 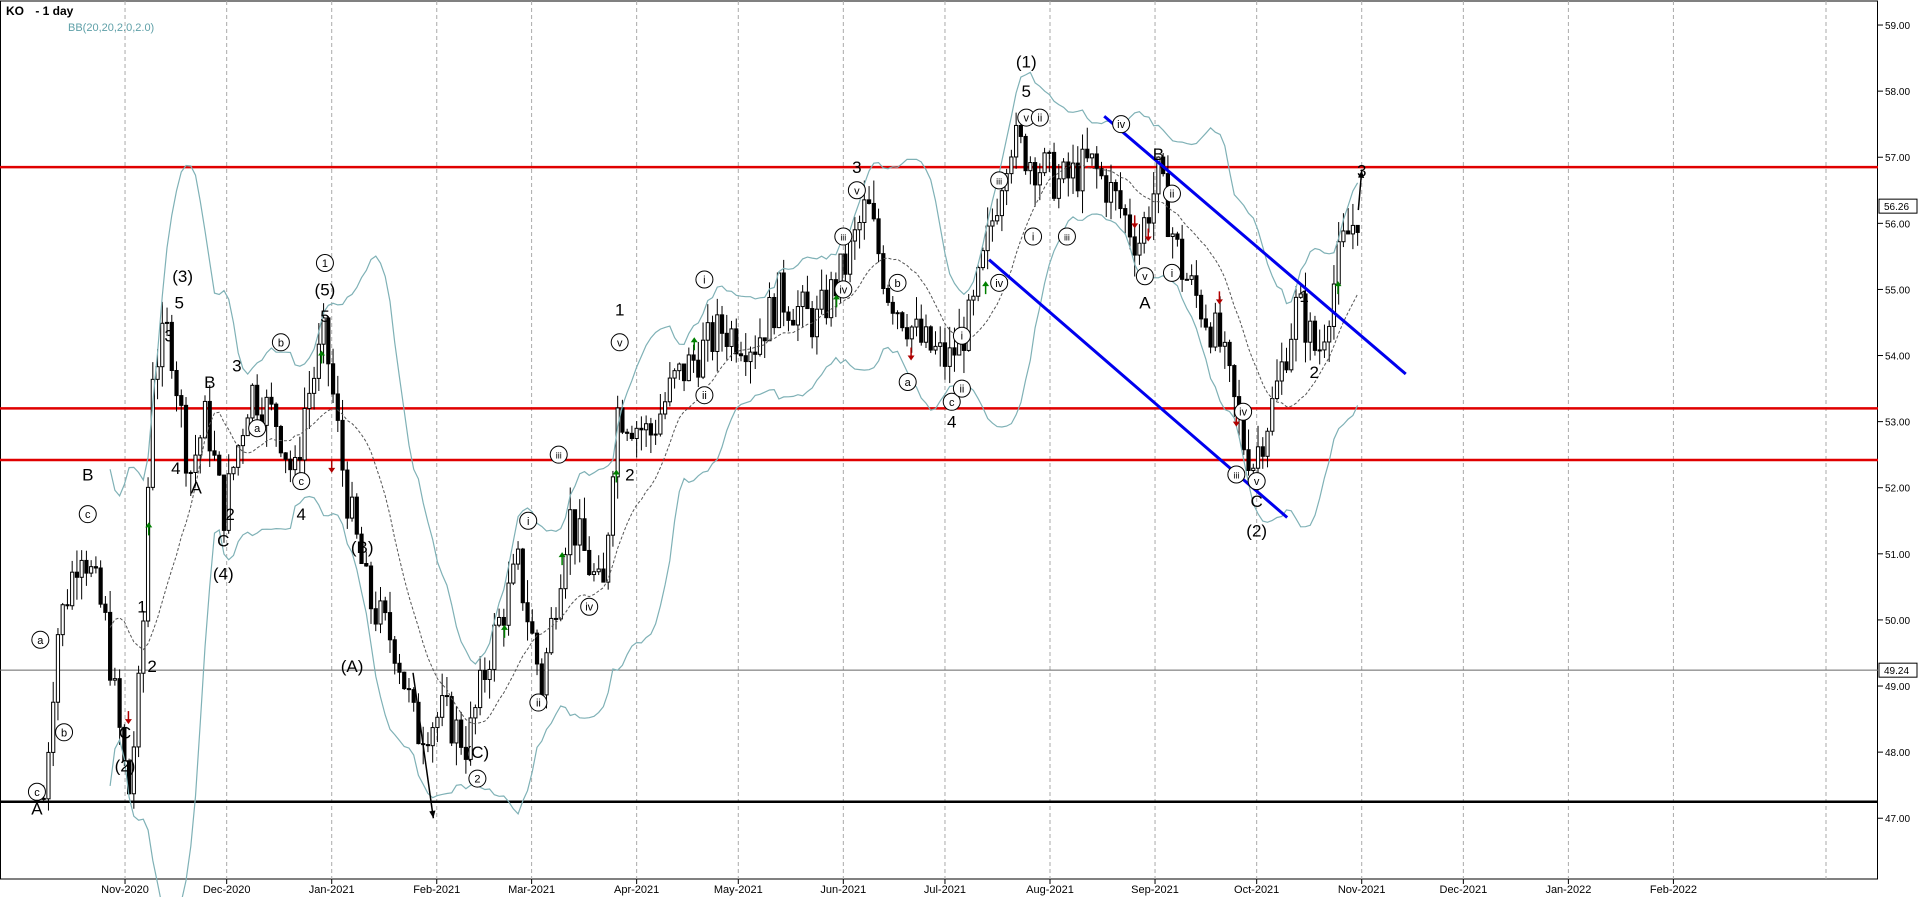 What do you see at coordinates (1897, 357) in the screenshot?
I see `y-tick-label: 54.00` at bounding box center [1897, 357].